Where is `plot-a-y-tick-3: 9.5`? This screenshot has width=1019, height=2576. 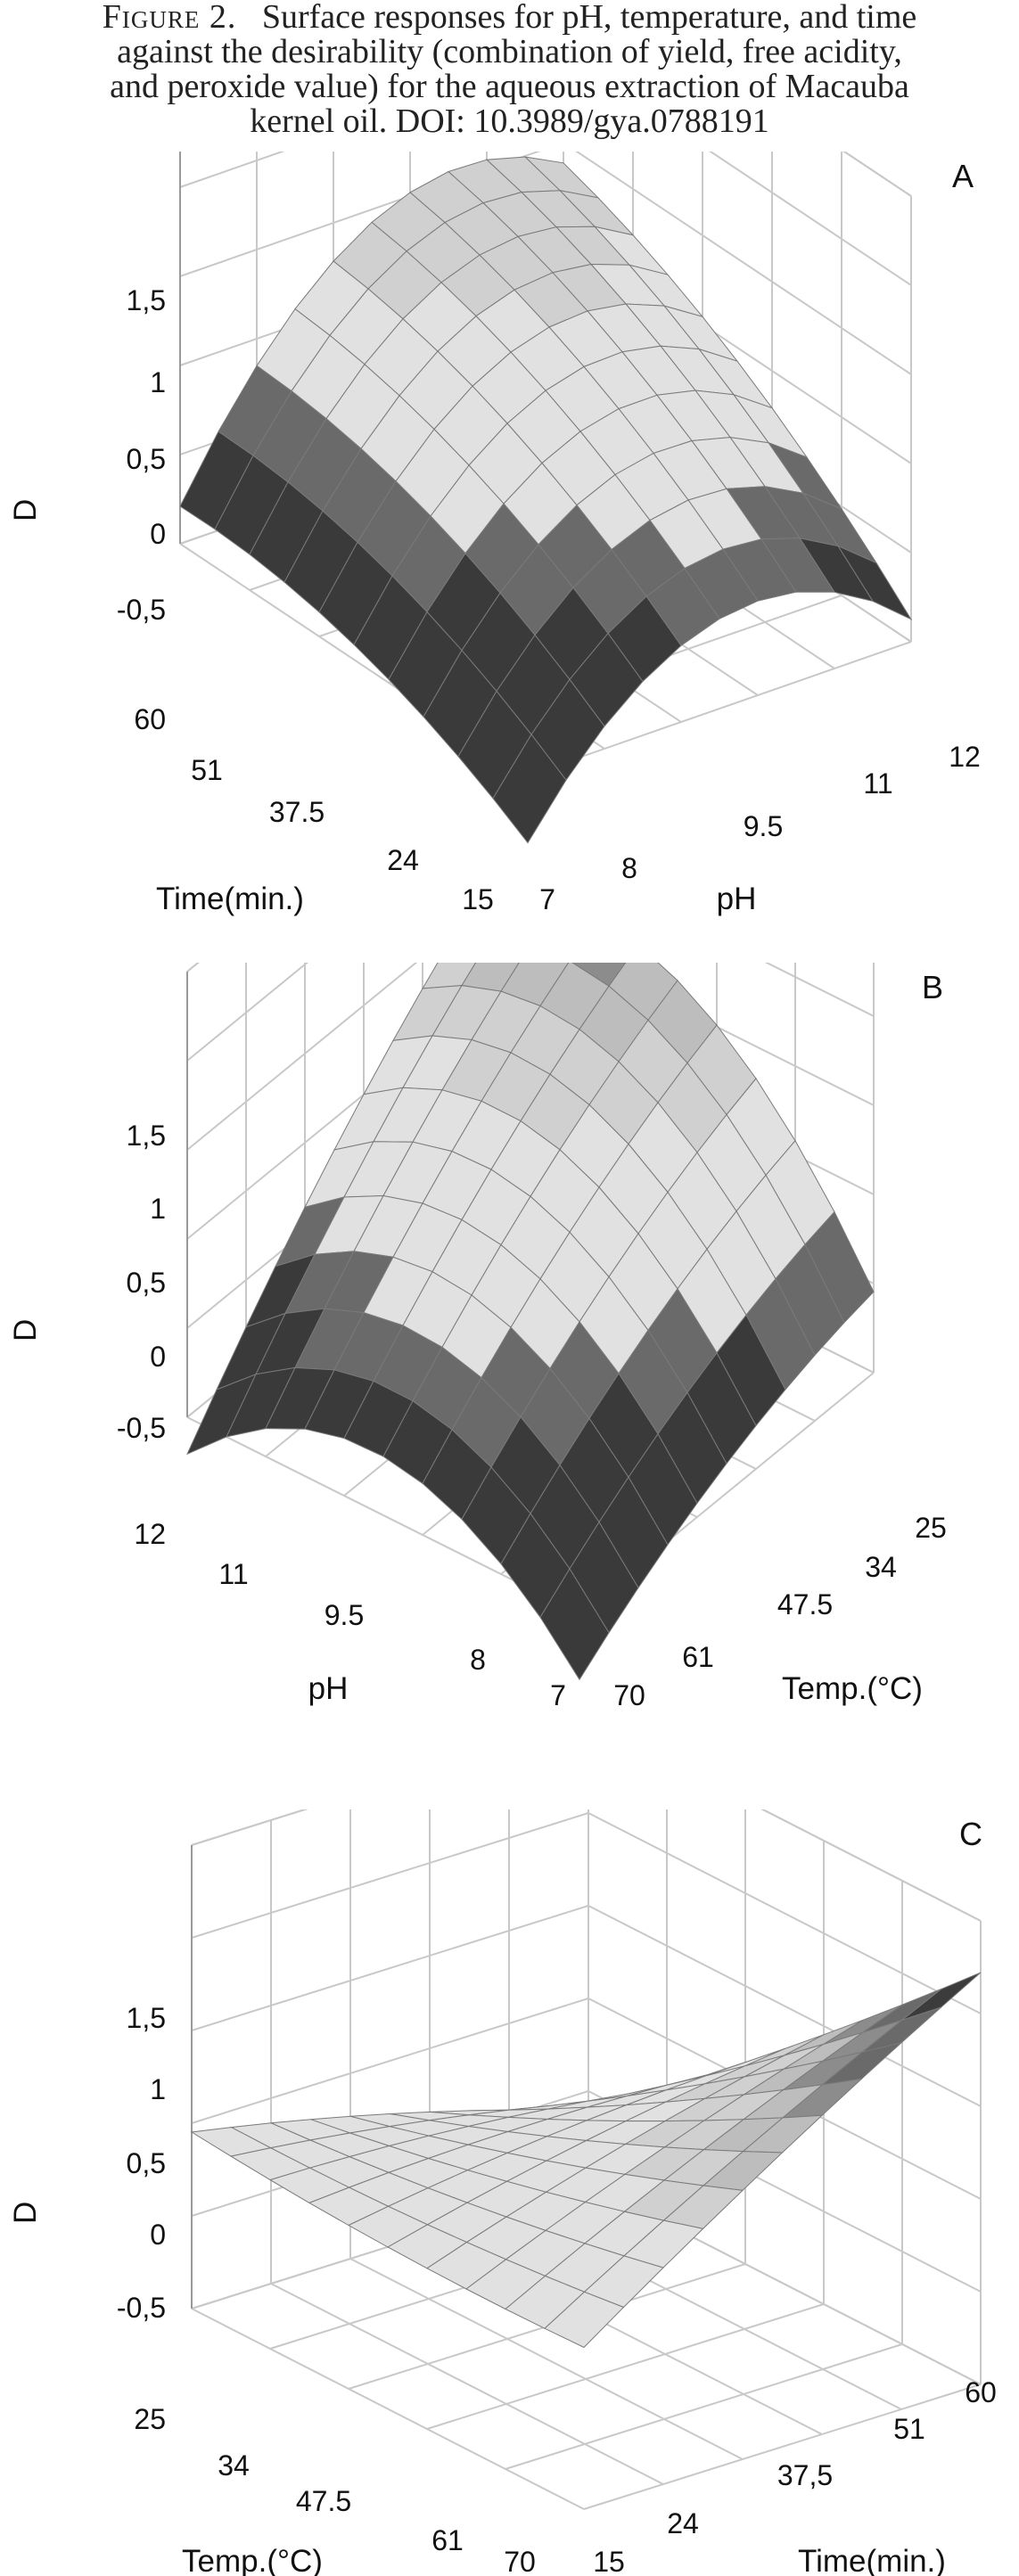
plot-a-y-tick-3: 9.5 is located at coordinates (763, 826).